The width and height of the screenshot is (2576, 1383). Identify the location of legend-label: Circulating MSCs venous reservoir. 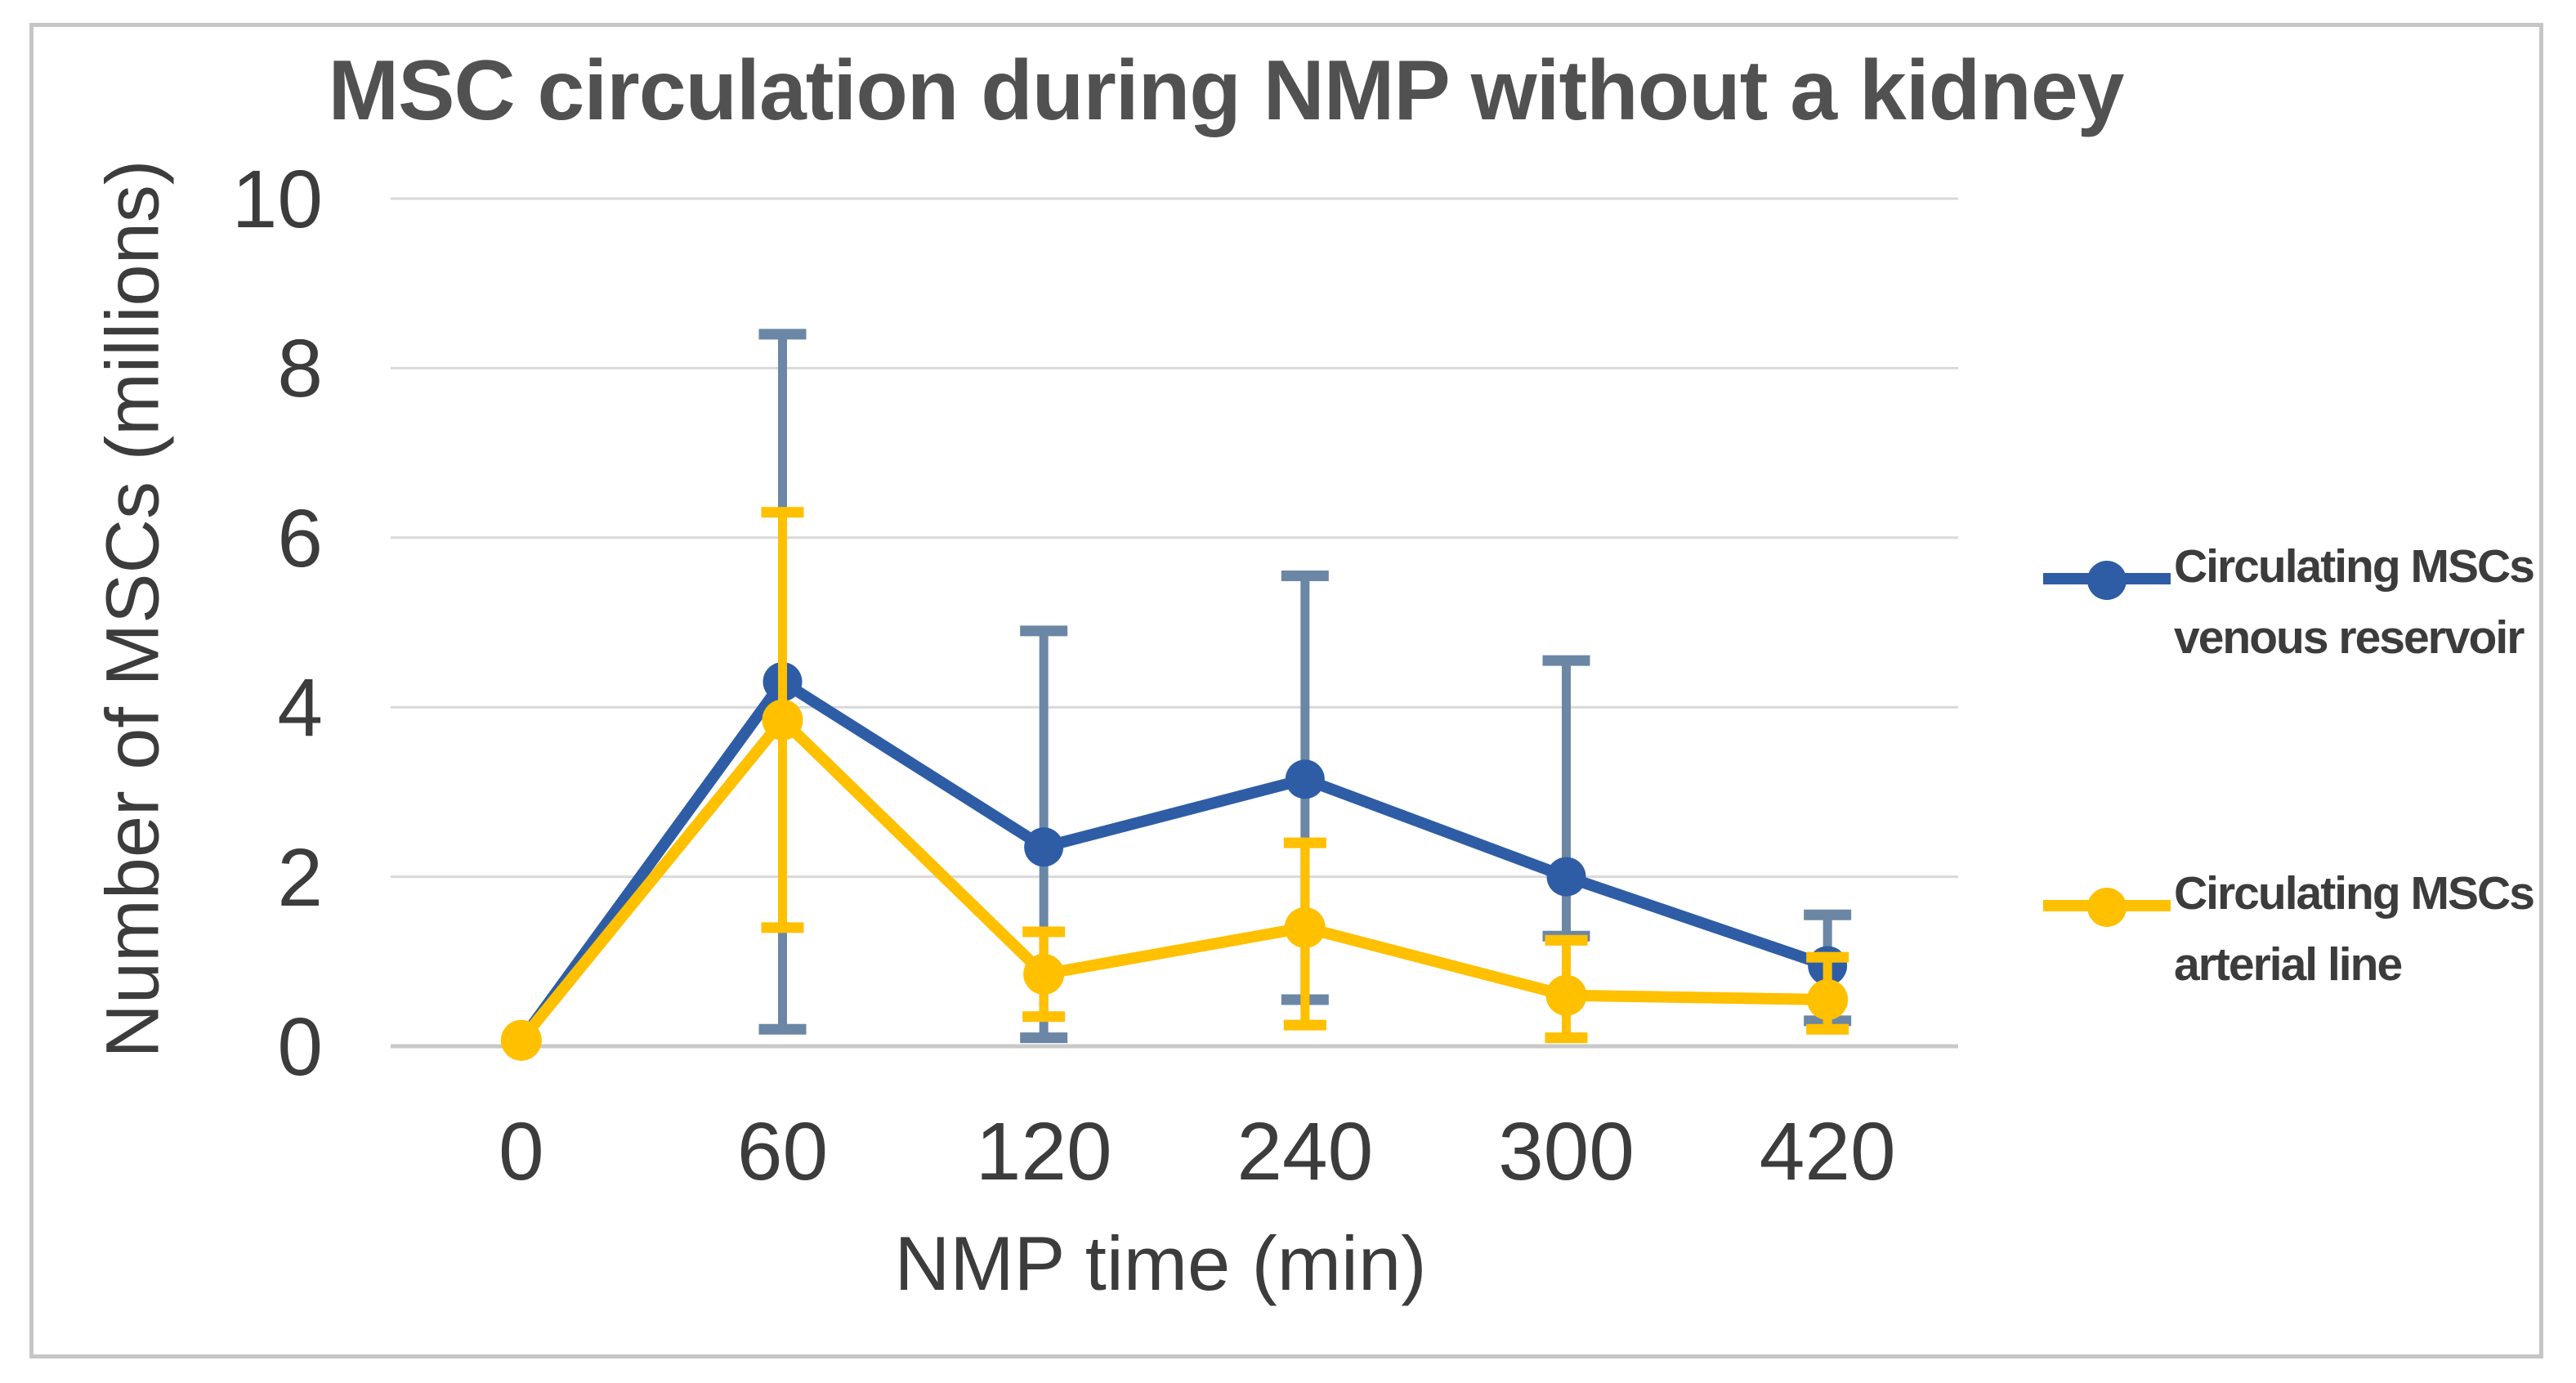
(2354, 603).